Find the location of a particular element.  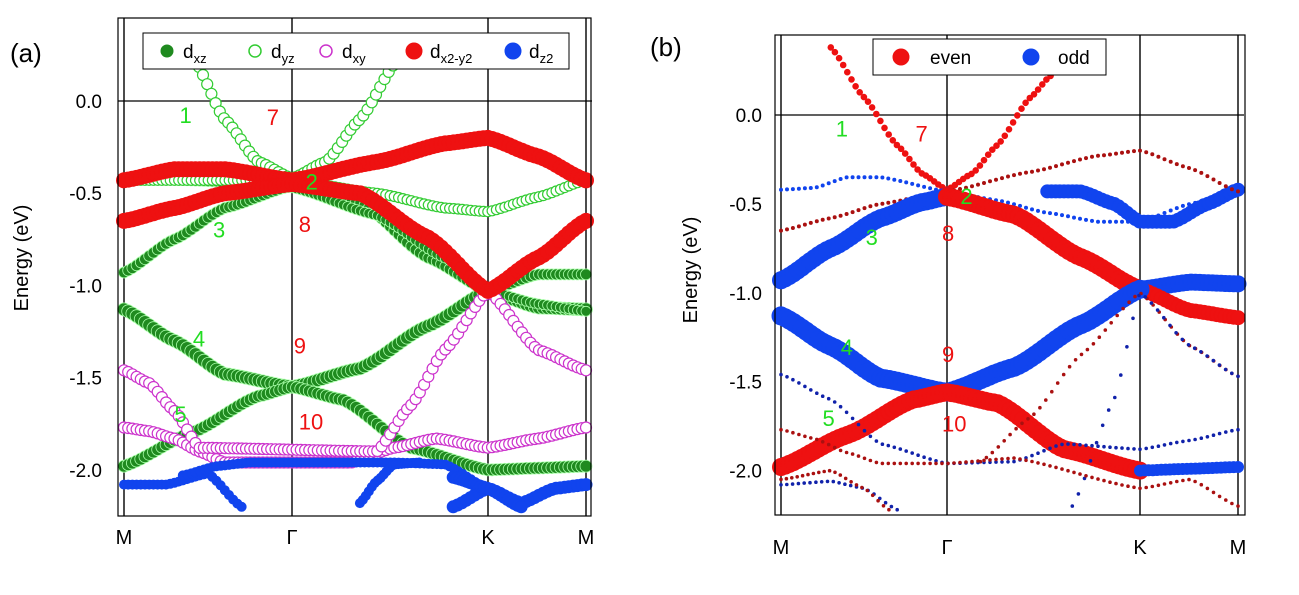

y-tick-label: -1.0 is located at coordinates (85, 286).